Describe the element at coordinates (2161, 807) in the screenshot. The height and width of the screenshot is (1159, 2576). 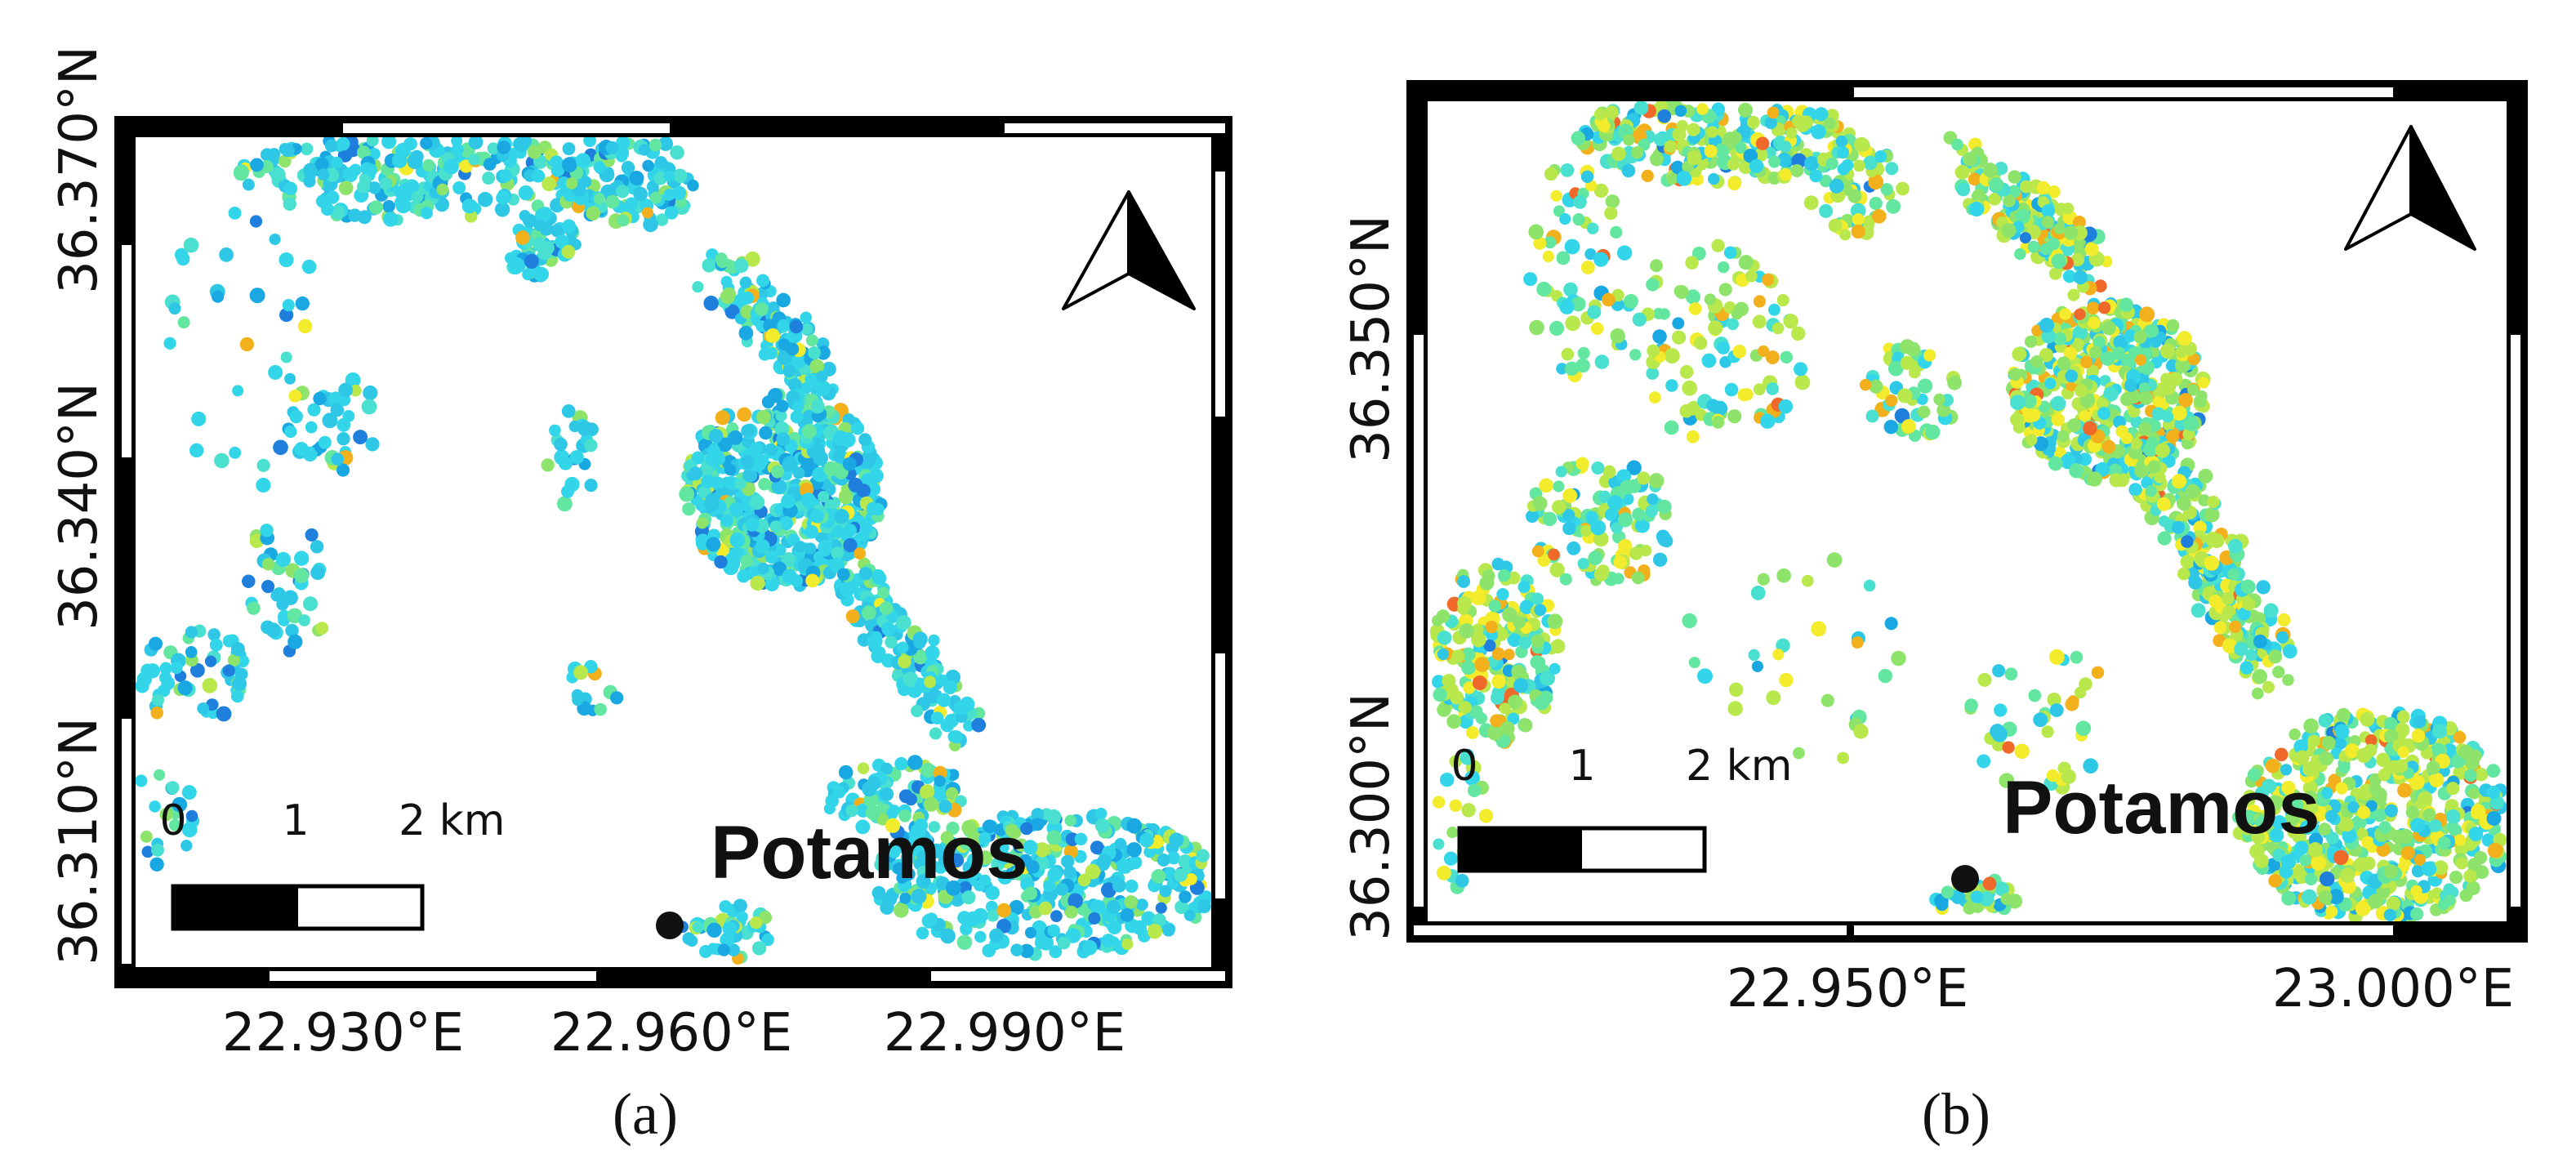
I see `town-label-b: Potamos` at that location.